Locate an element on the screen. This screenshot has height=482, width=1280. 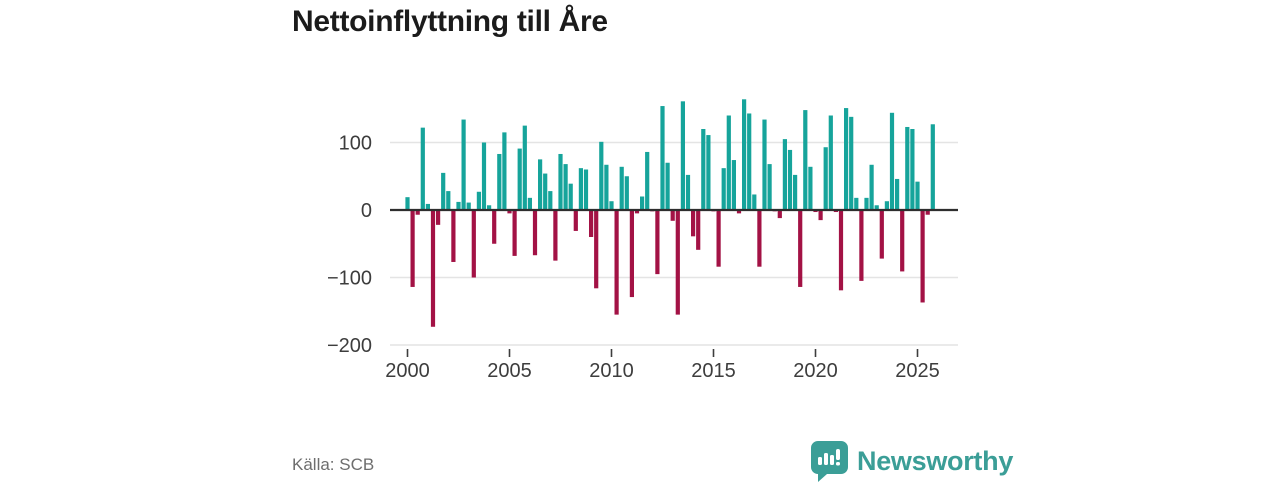
y-tick-label-0: 0 is located at coordinates (366, 211).